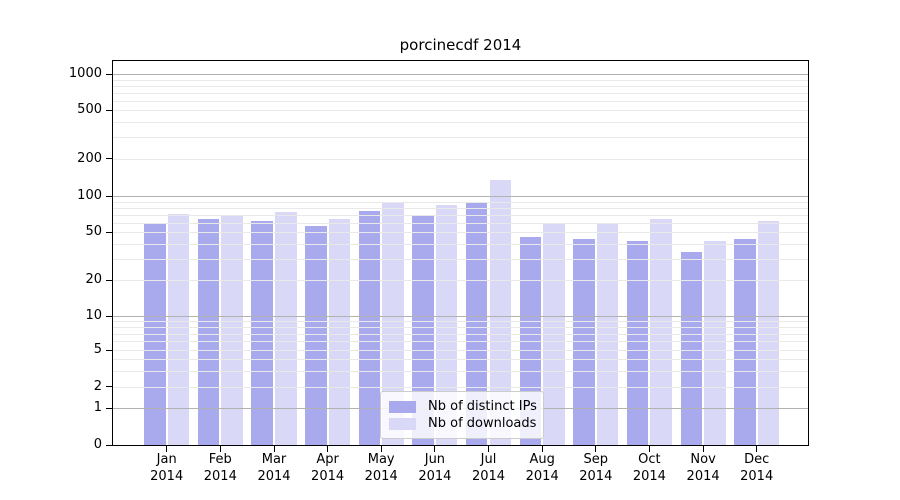 The width and height of the screenshot is (900, 500). I want to click on legend-swatch-downloads, so click(402, 423).